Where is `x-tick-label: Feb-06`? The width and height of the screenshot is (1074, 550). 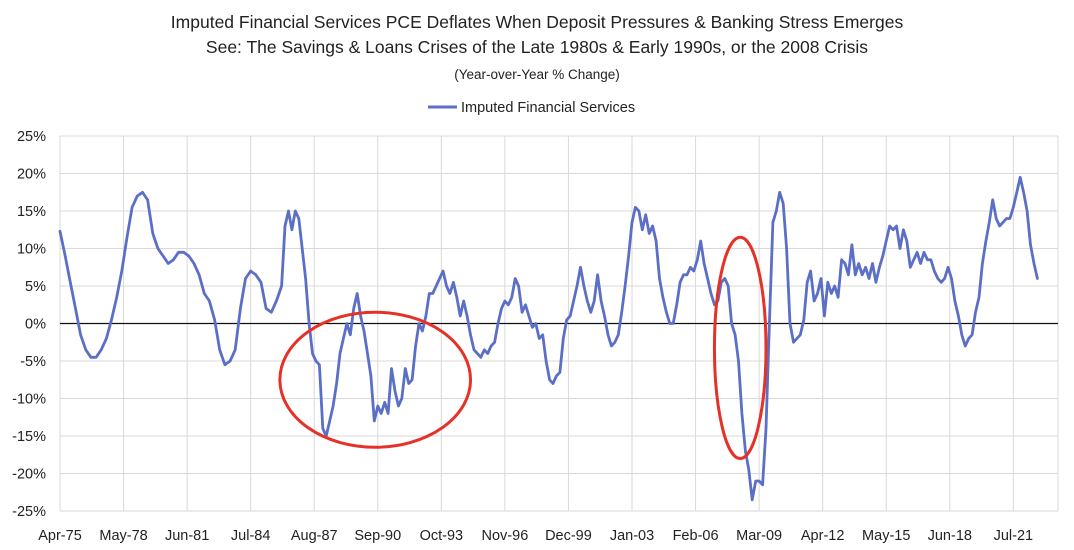
x-tick-label: Feb-06 is located at coordinates (696, 536).